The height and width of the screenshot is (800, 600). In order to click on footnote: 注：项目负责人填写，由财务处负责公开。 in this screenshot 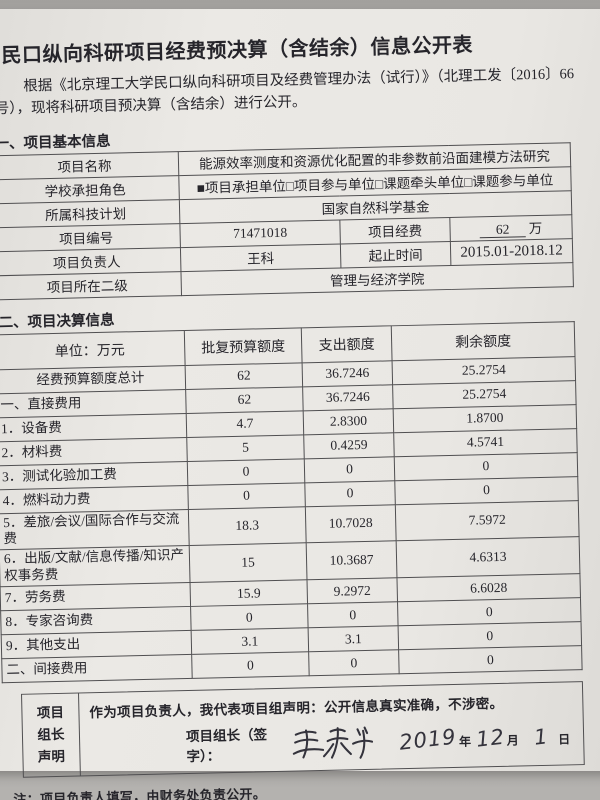, I will do `click(140, 793)`.